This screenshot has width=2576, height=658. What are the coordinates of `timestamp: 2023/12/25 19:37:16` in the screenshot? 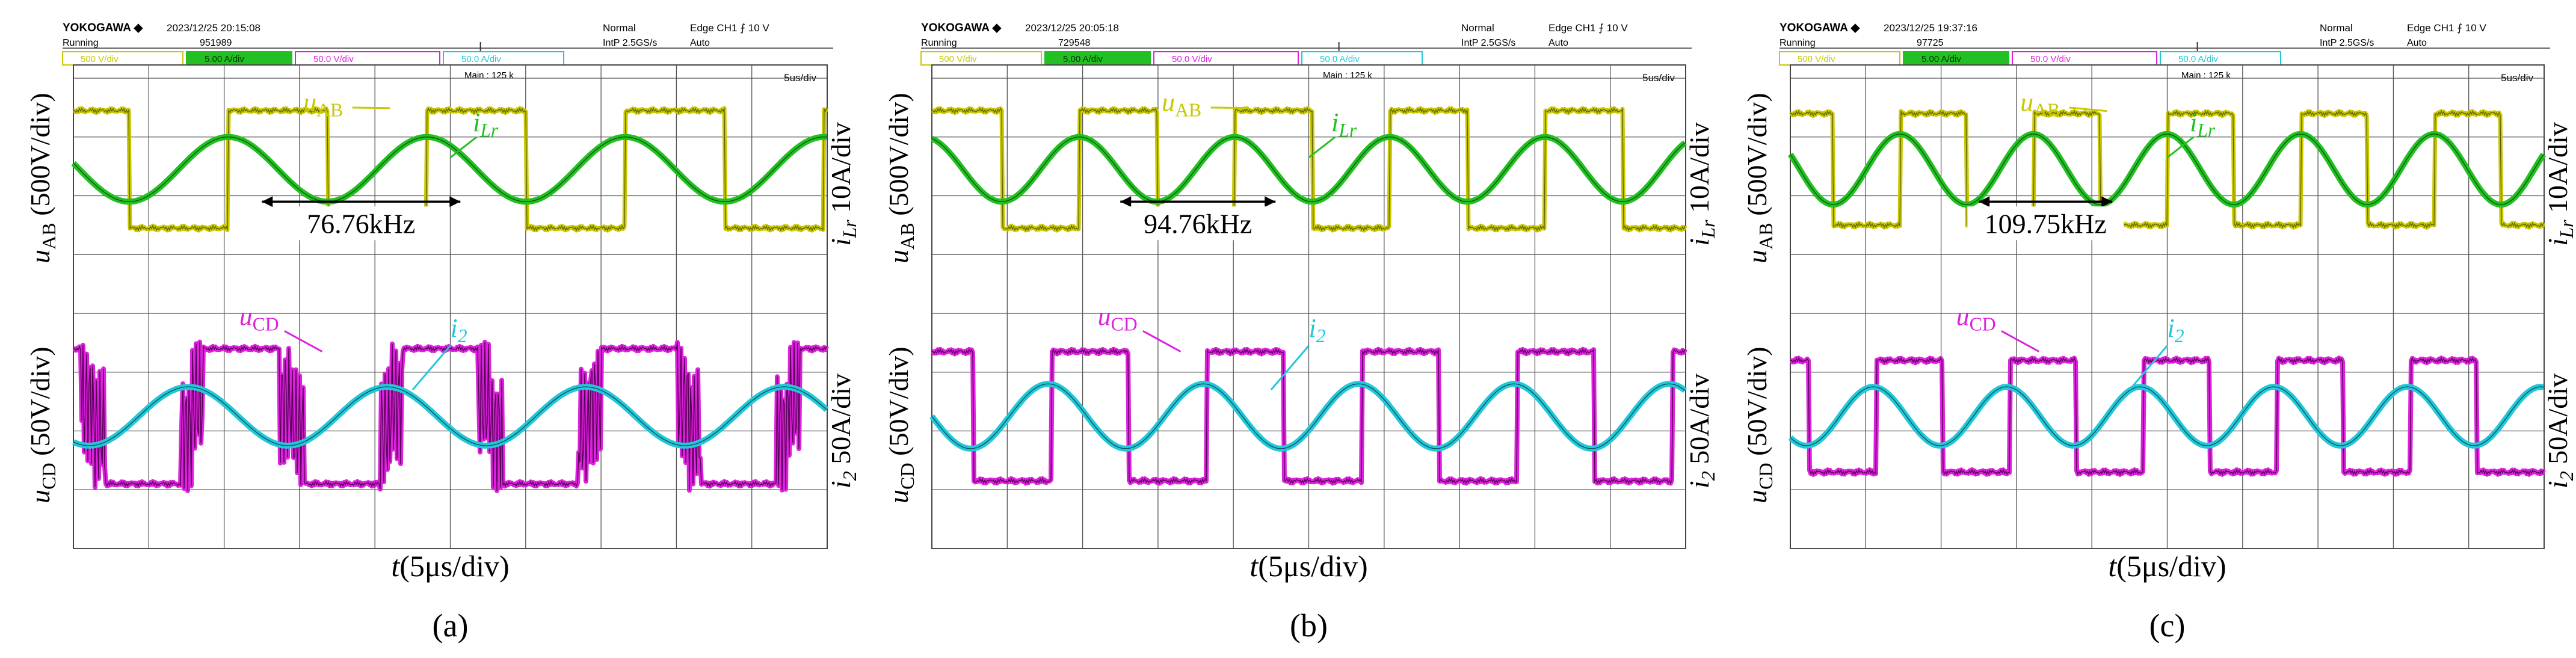 It's located at (1930, 28).